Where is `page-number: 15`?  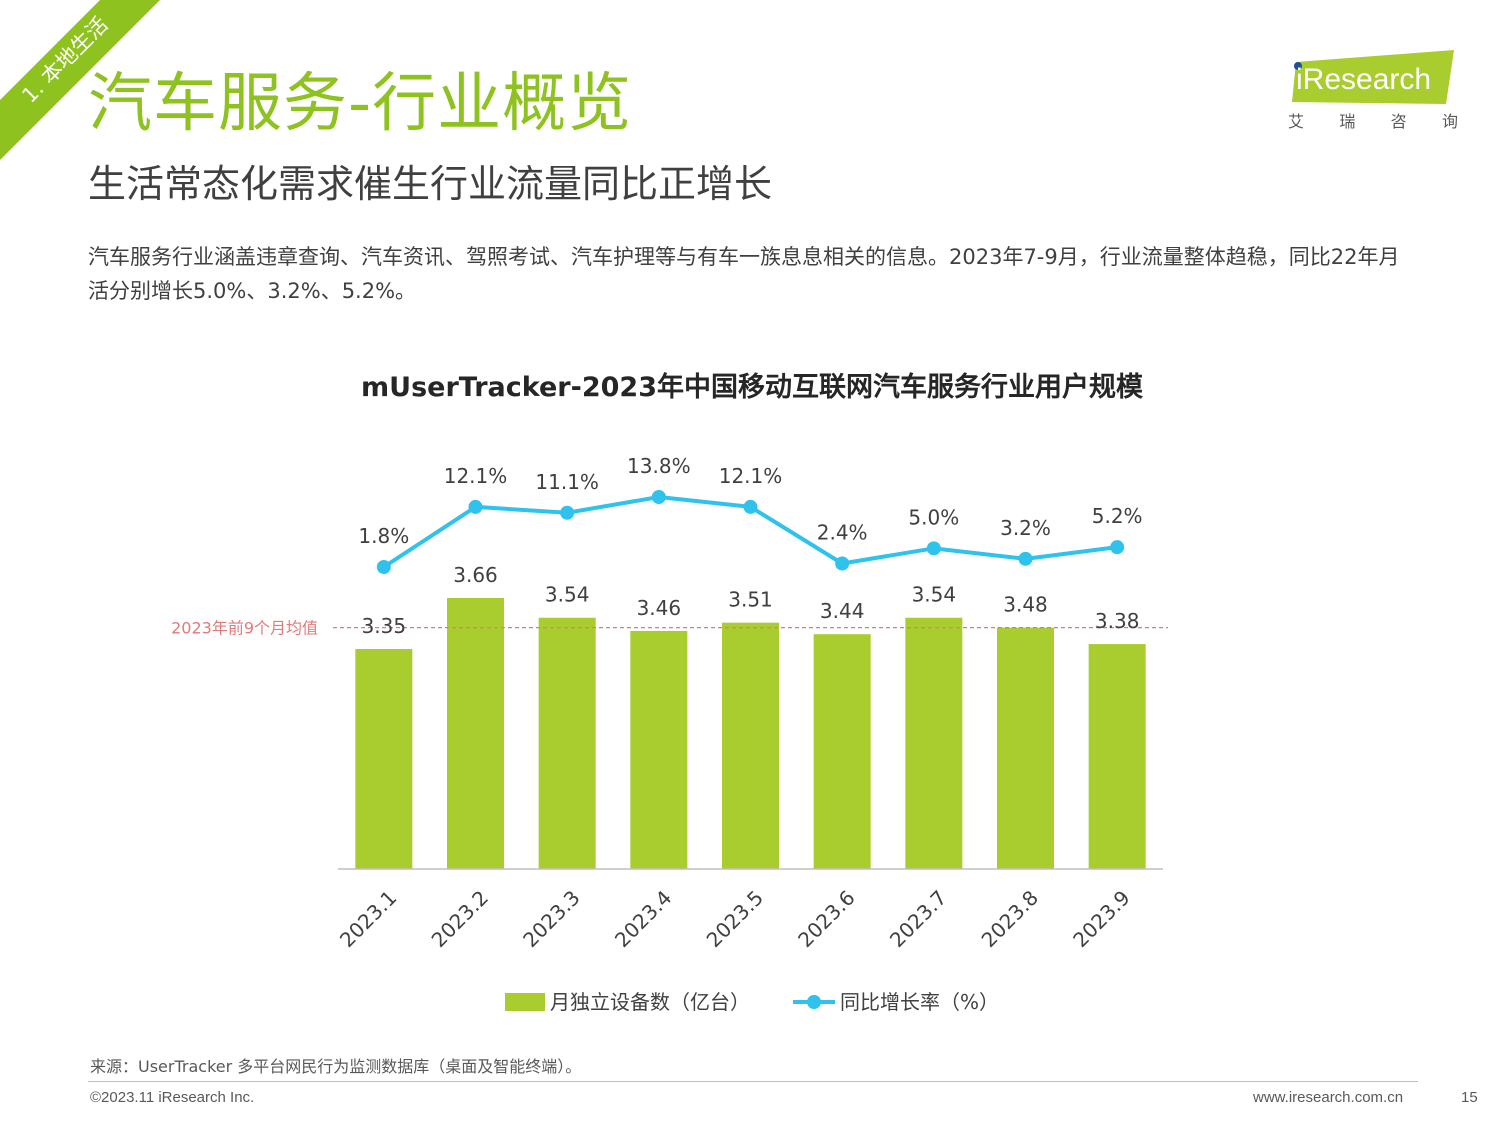
page-number: 15 is located at coordinates (1469, 1097).